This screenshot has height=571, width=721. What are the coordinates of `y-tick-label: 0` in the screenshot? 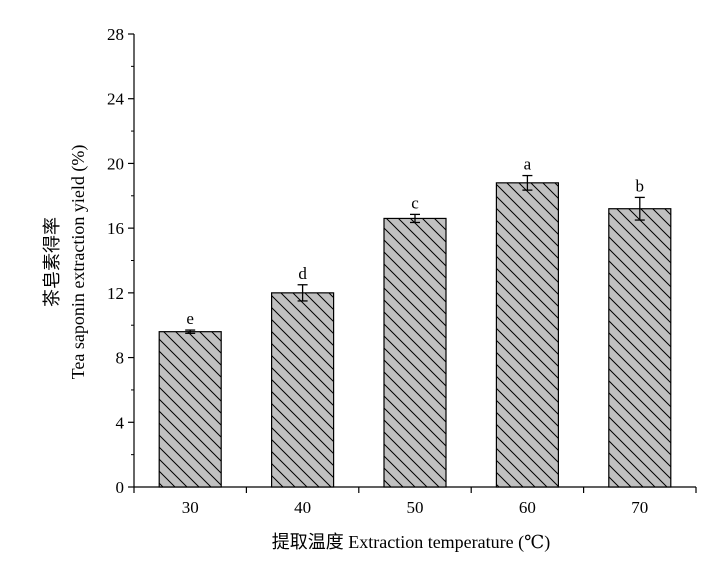 It's located at (120, 487).